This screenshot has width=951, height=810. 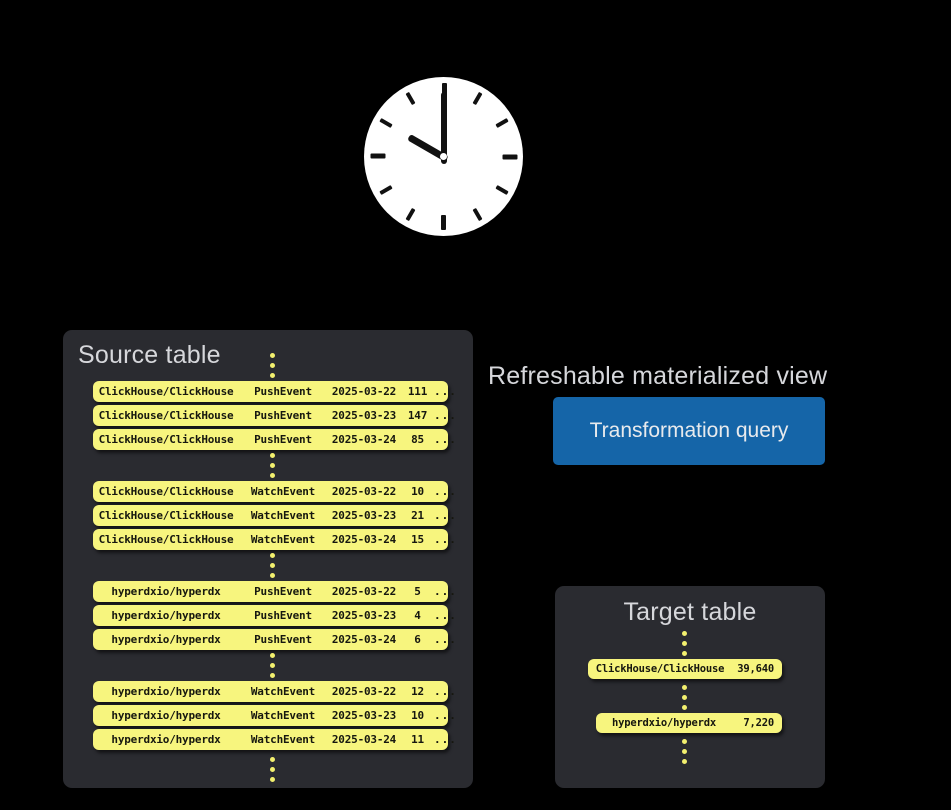 What do you see at coordinates (755, 669) in the screenshot?
I see `cell-total-count: 39,640` at bounding box center [755, 669].